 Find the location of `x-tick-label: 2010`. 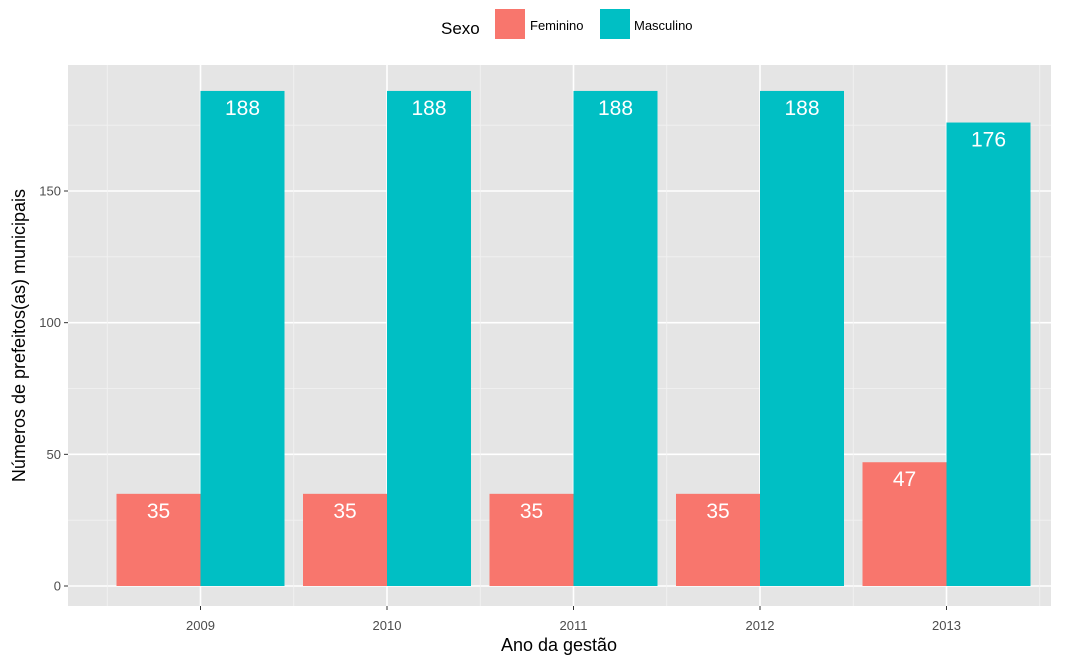

x-tick-label: 2010 is located at coordinates (387, 625).